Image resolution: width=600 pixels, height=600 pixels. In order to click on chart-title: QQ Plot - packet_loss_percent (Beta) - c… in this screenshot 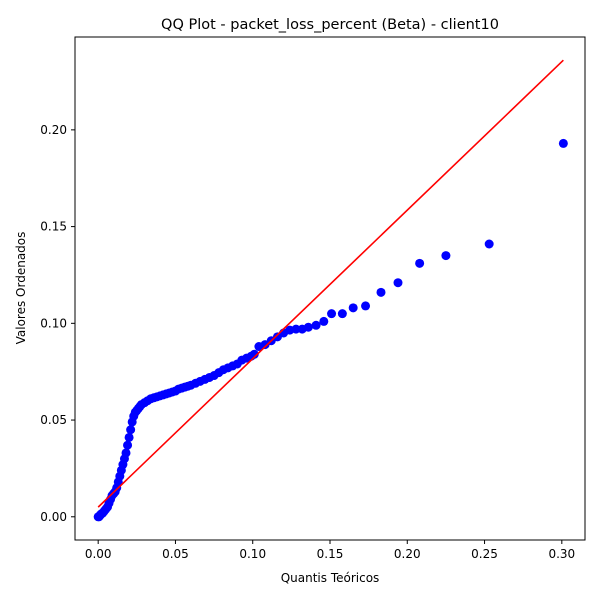, I will do `click(330, 25)`.